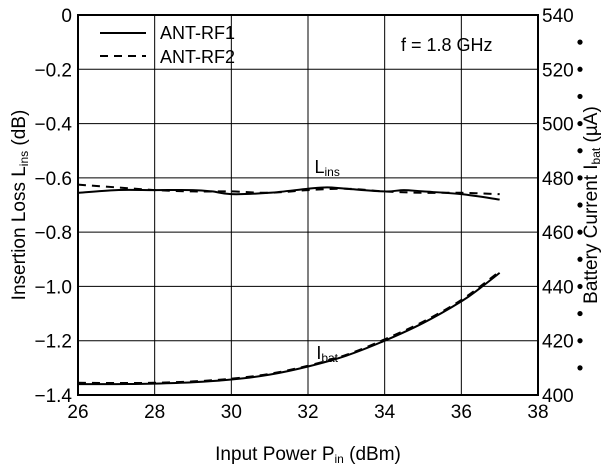  Describe the element at coordinates (447, 45) in the screenshot. I see `frequency-annotation: f = 1.8 GHz` at that location.